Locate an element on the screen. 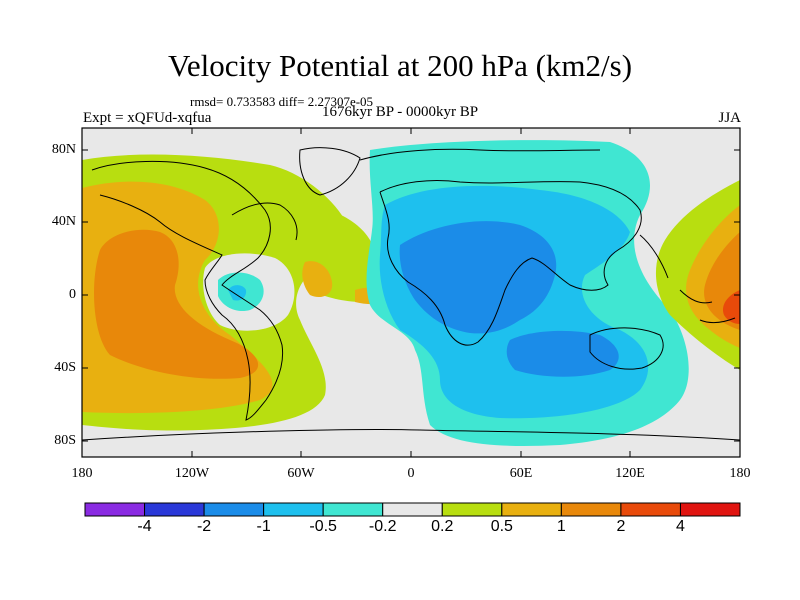  colorbar-tick-label: 1 is located at coordinates (561, 526).